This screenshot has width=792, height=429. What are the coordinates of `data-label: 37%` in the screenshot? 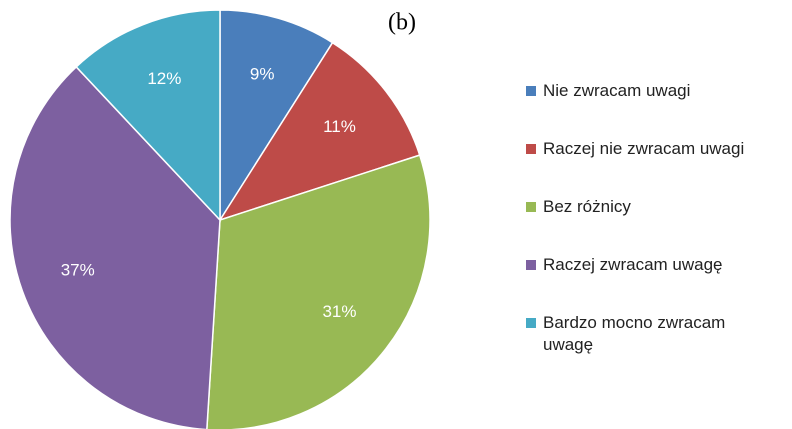 It's located at (78, 270).